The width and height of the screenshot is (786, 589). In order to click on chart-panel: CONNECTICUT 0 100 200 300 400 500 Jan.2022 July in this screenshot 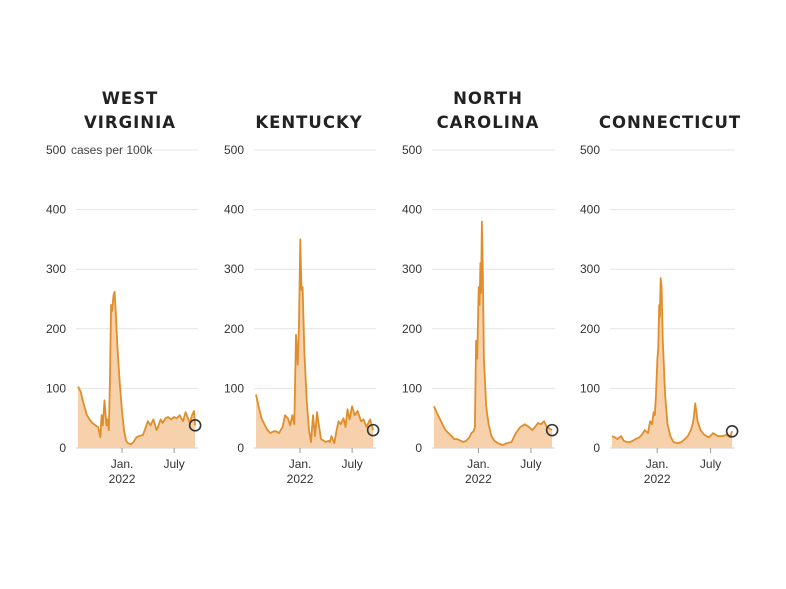, I will do `click(660, 299)`.